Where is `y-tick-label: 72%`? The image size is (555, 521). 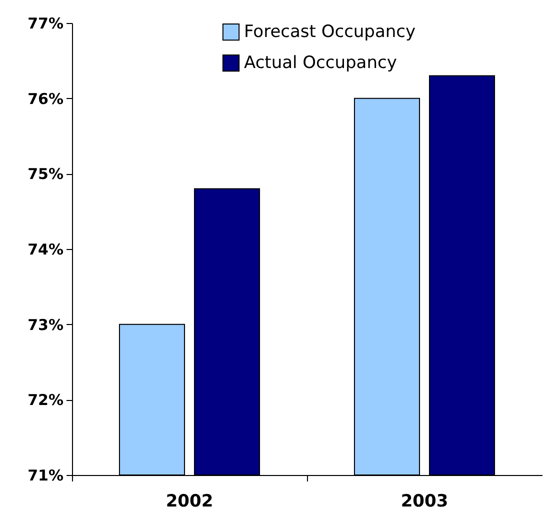
y-tick-label: 72% is located at coordinates (46, 400).